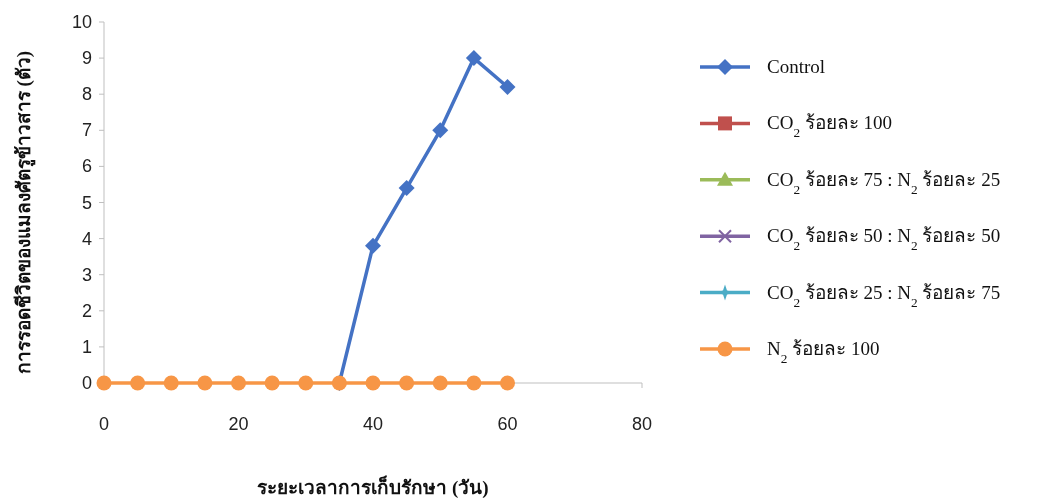  Describe the element at coordinates (86, 94) in the screenshot. I see `y-tick-label: 8` at that location.